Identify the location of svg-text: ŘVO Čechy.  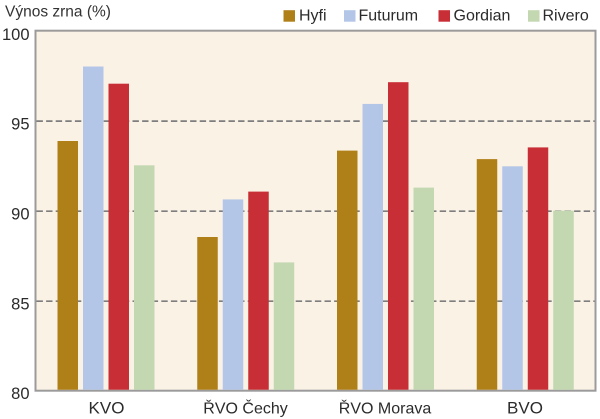
(245, 408).